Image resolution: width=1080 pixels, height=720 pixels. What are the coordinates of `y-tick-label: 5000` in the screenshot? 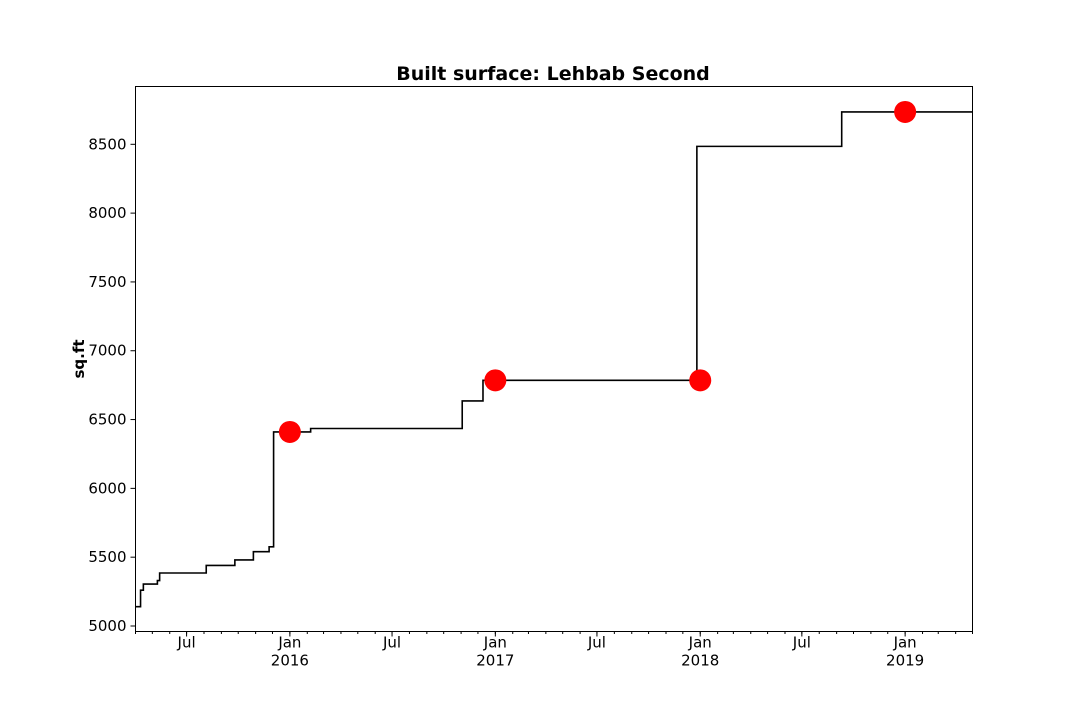 It's located at (107, 626).